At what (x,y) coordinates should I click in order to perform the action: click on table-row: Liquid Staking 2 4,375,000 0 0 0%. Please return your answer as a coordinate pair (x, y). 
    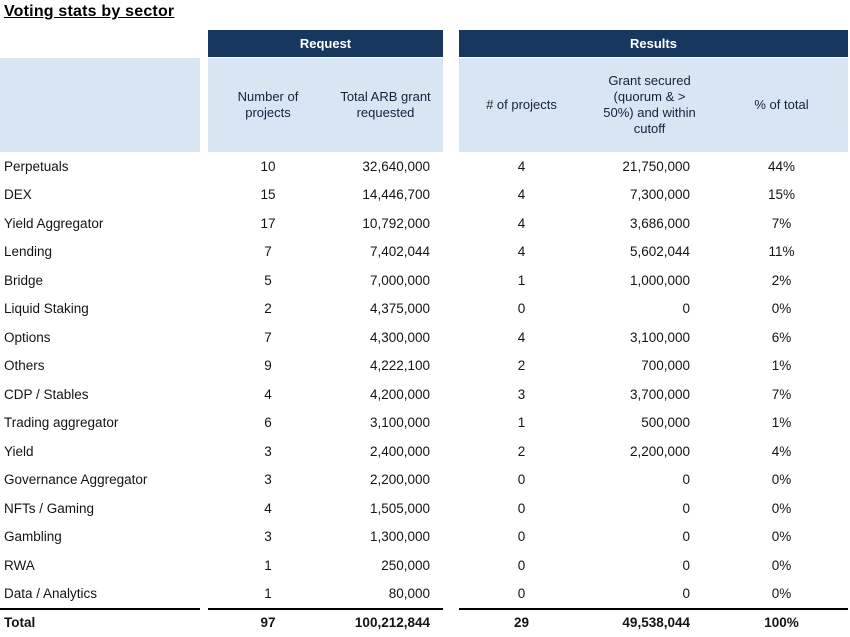
    Looking at the image, I should click on (424, 308).